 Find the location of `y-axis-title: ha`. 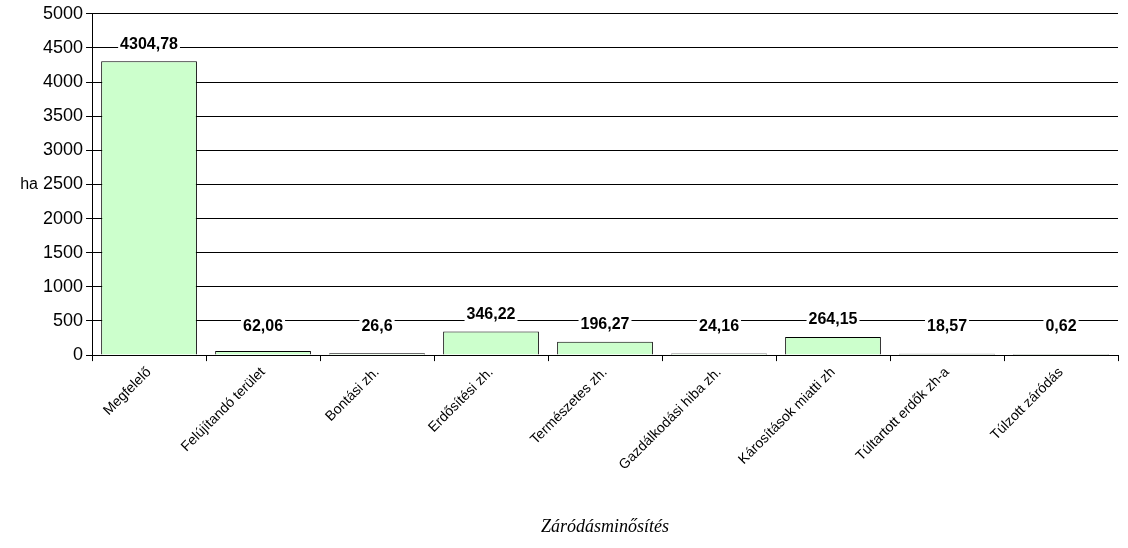

y-axis-title: ha is located at coordinates (29, 183).